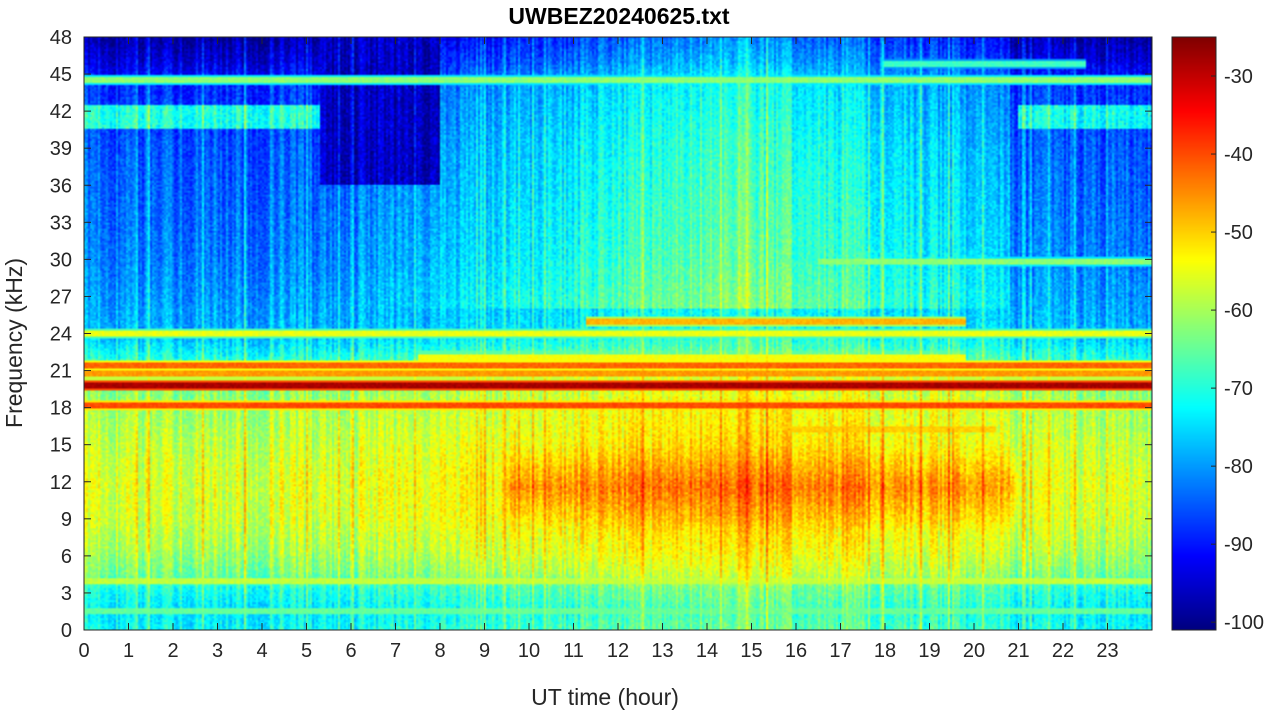  I want to click on x-tick-label: 11, so click(573, 651).